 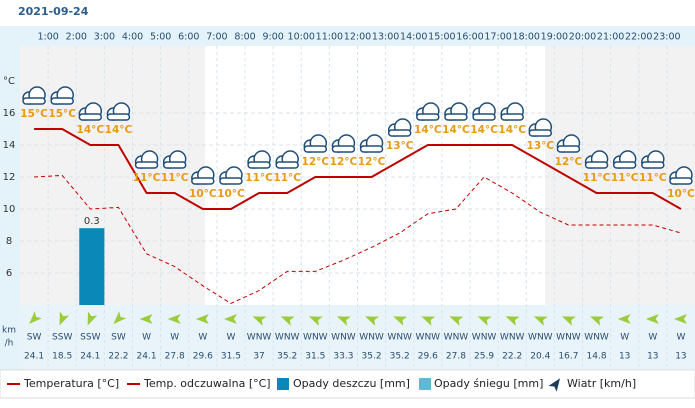 I want to click on wind-unit: km, so click(x=9, y=331).